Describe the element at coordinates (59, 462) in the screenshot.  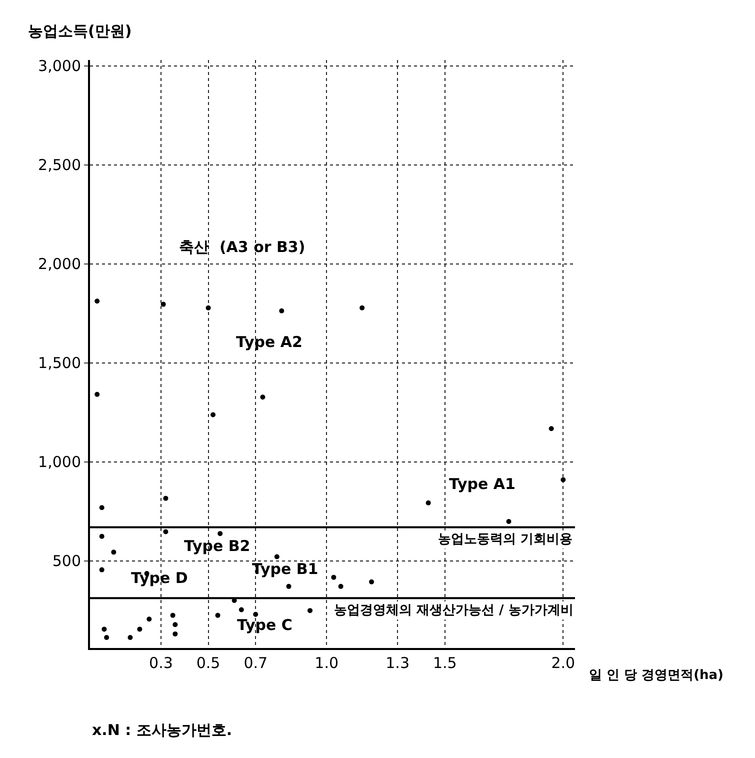
I see `y-tick-label: 1,000` at that location.